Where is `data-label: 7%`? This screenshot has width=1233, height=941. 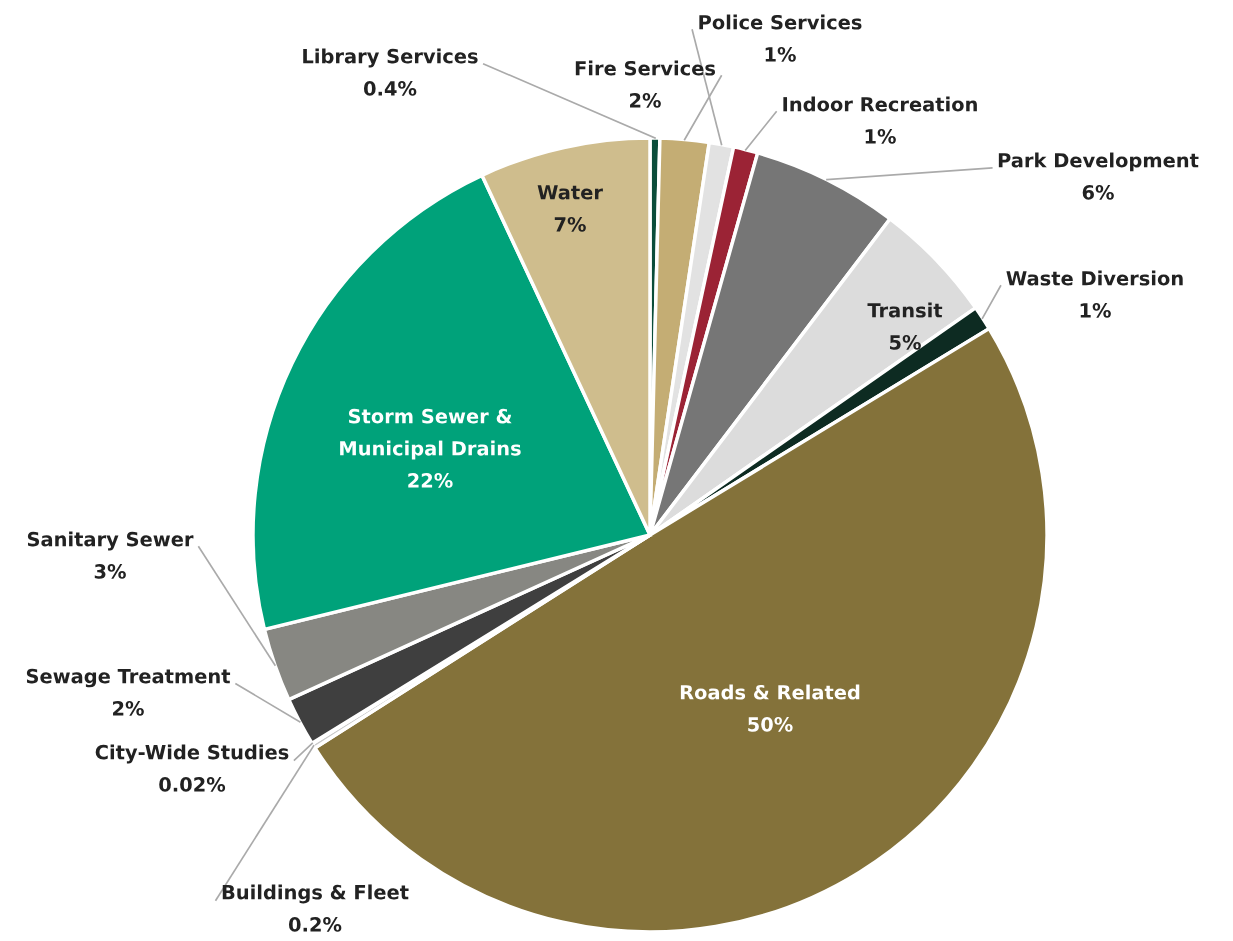 data-label: 7% is located at coordinates (570, 224).